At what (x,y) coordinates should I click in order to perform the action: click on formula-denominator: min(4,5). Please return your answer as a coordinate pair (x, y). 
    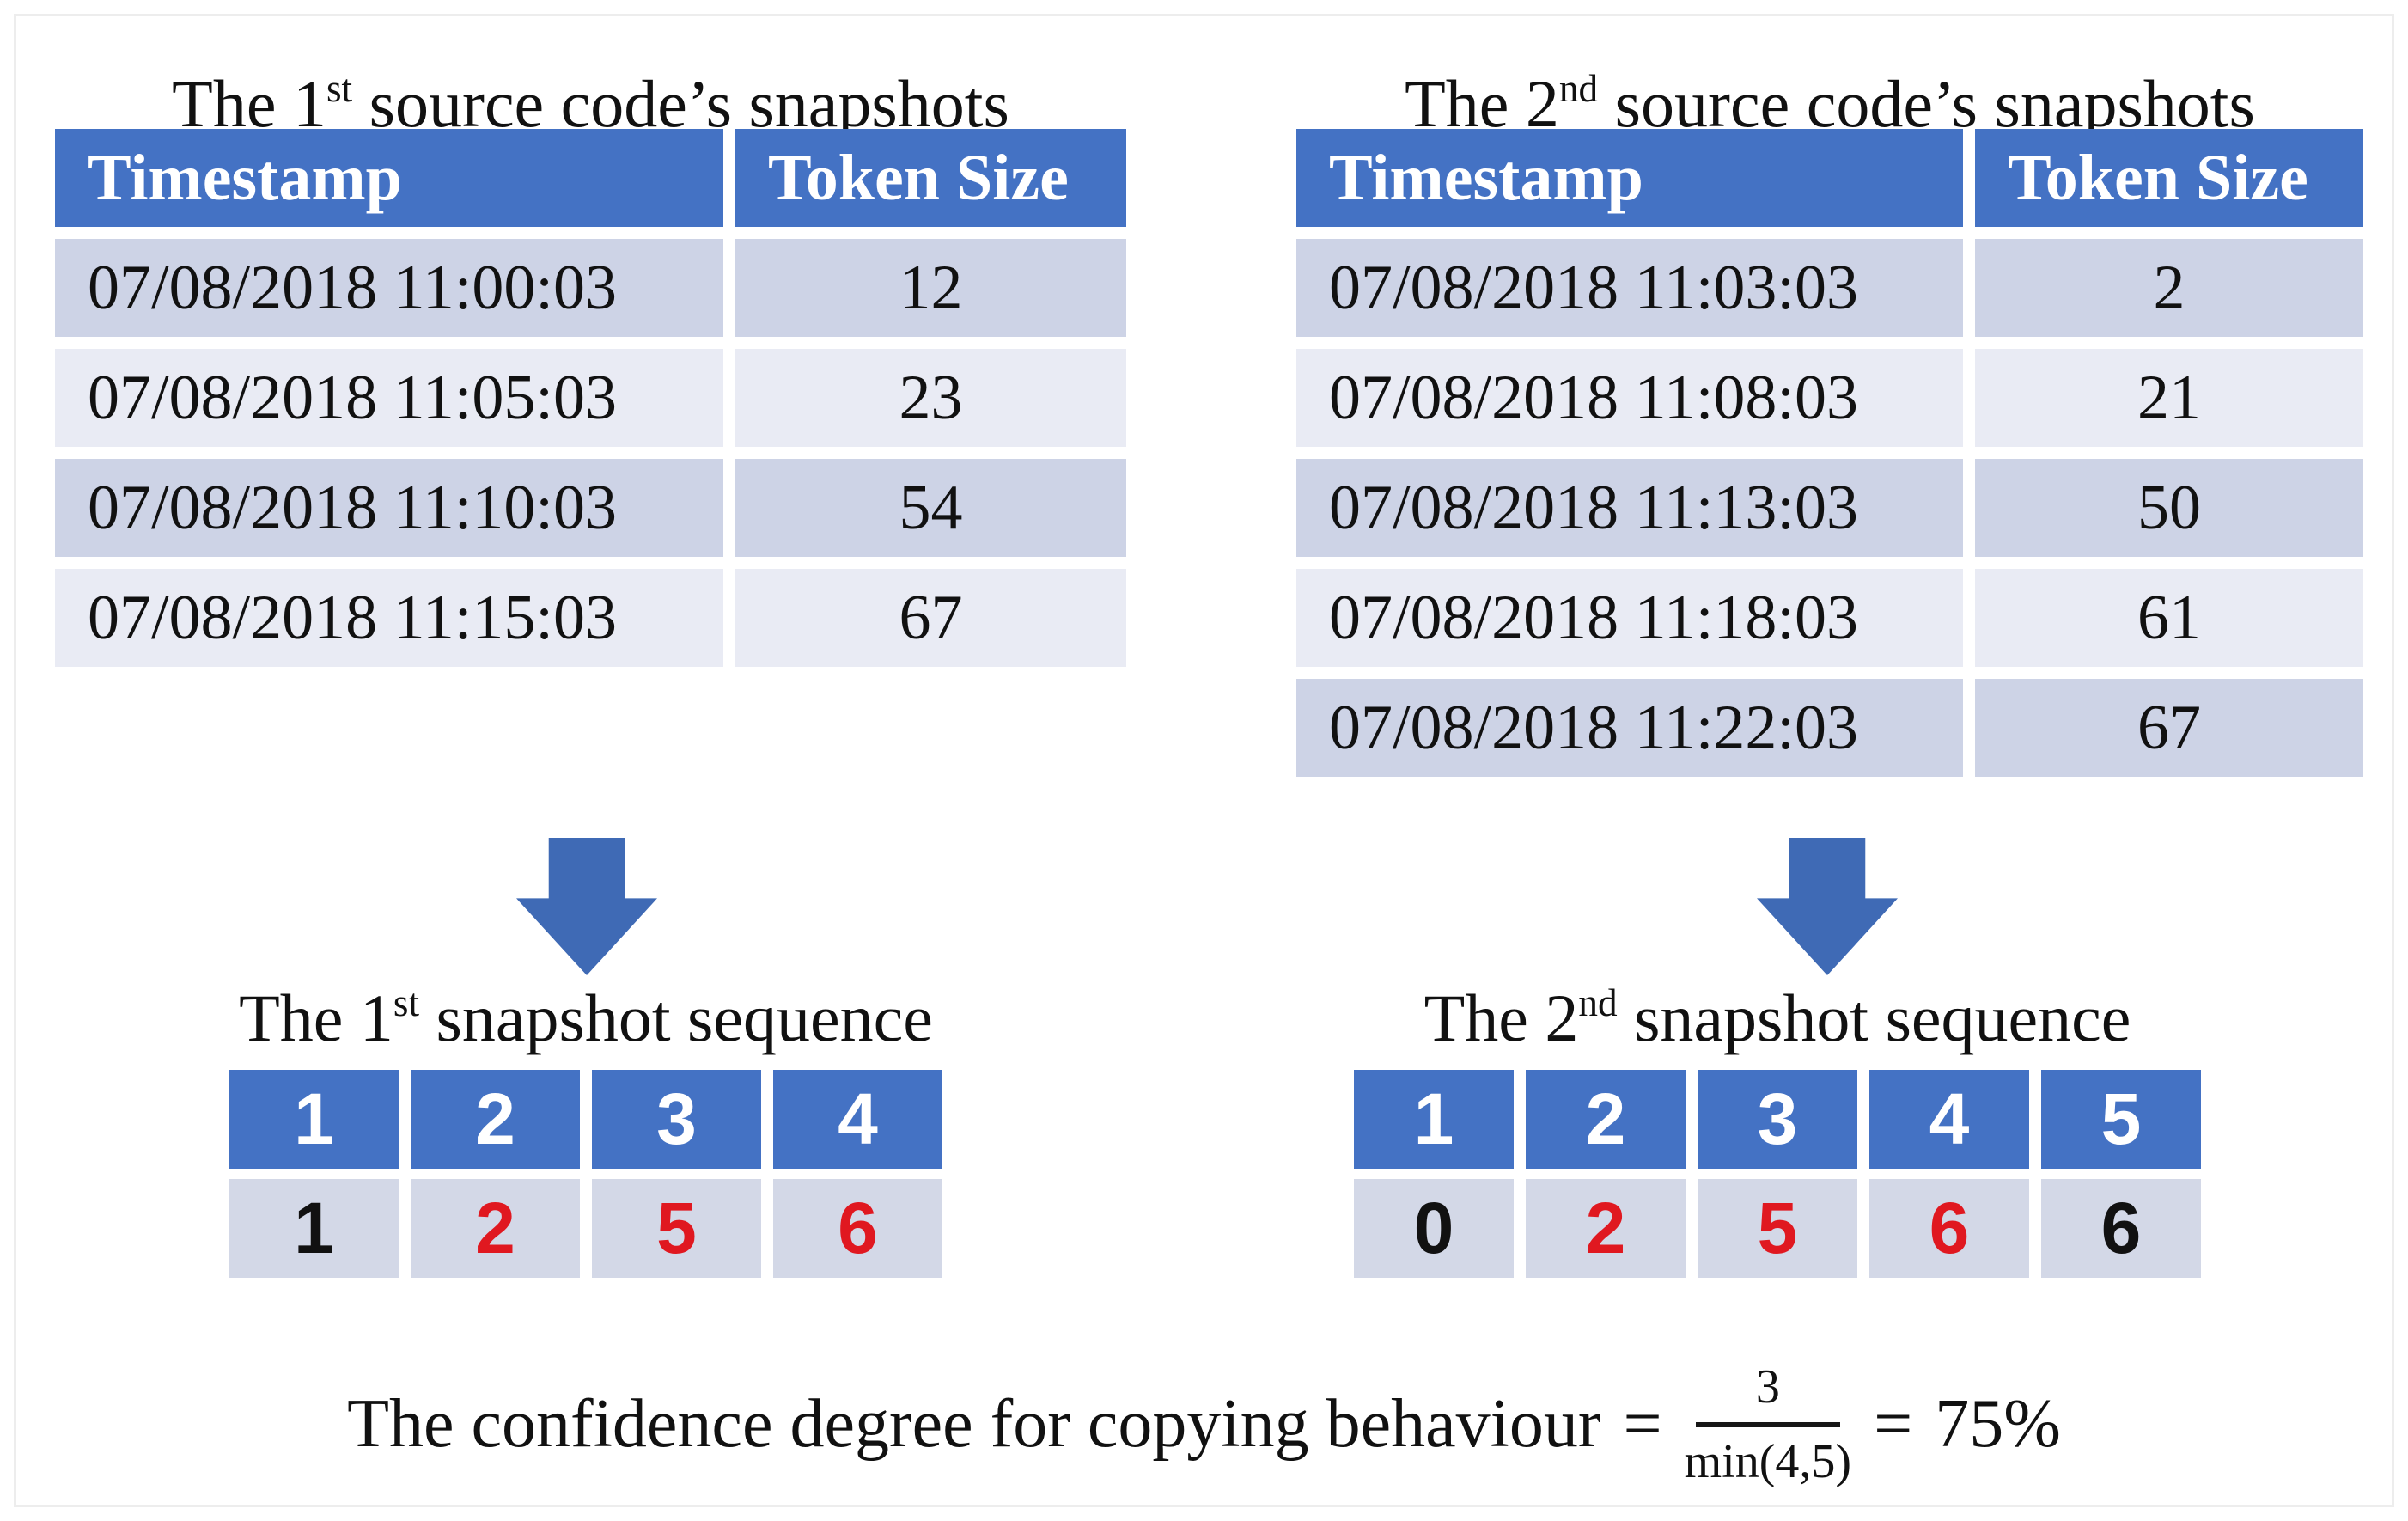
    Looking at the image, I should click on (1768, 1461).